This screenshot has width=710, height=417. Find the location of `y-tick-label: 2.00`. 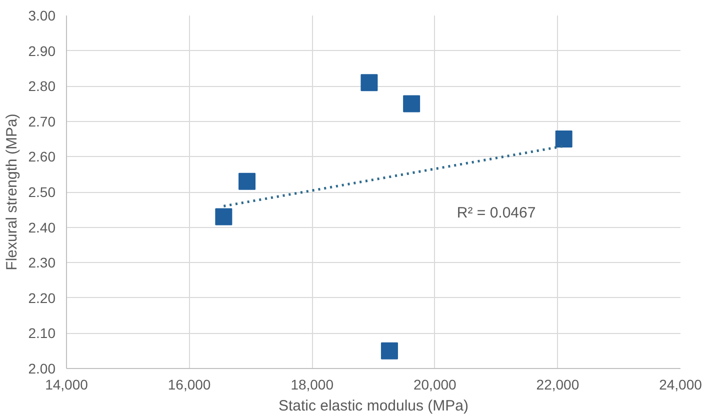

y-tick-label: 2.00 is located at coordinates (42, 368).